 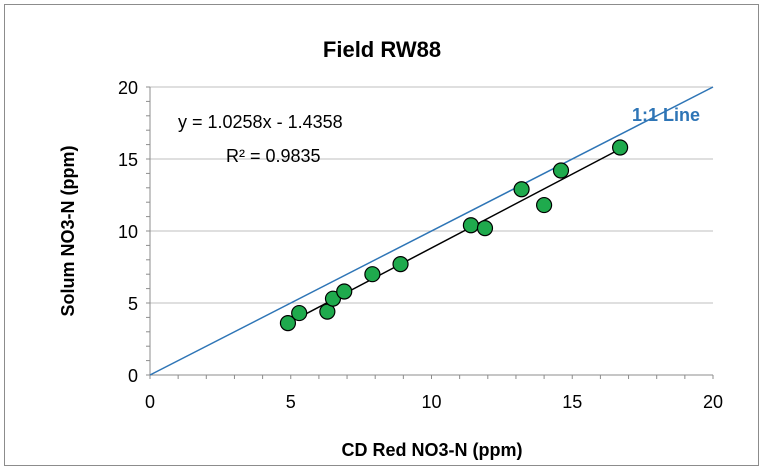 What do you see at coordinates (382, 49) in the screenshot?
I see `chart-title: Field RW88` at bounding box center [382, 49].